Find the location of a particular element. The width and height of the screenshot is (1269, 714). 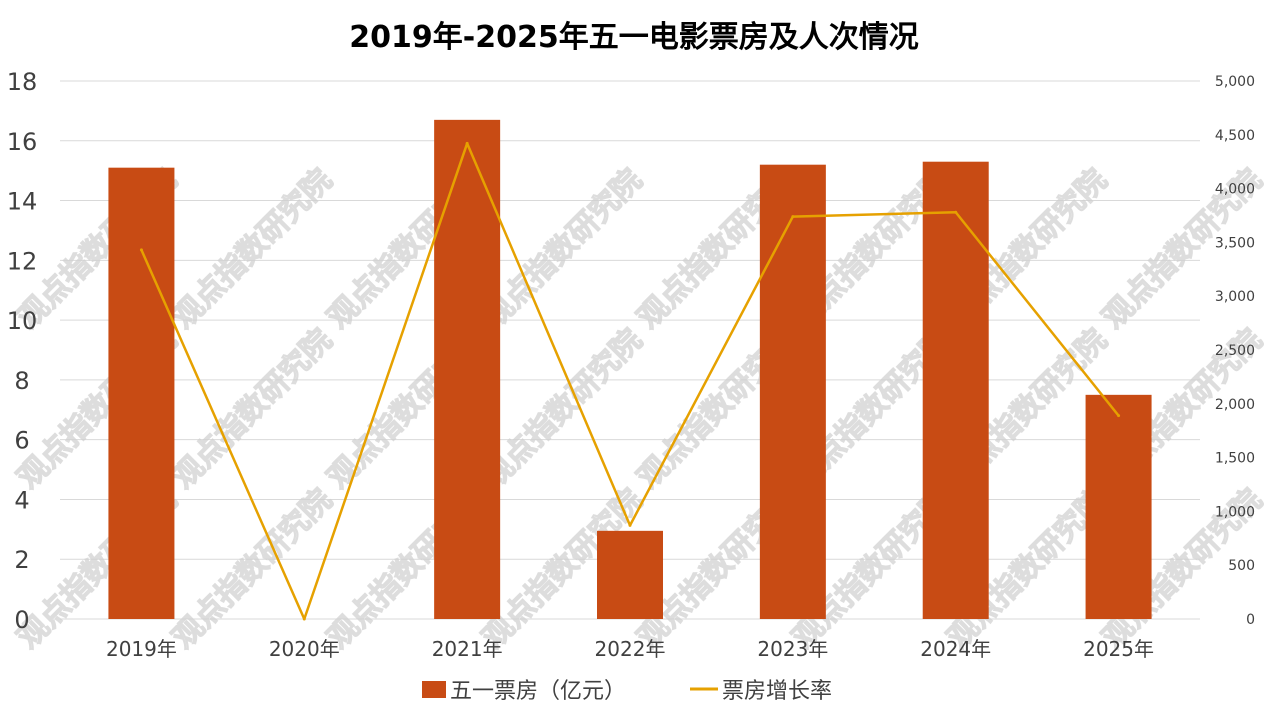

left-y-axis: 0 2 4 6 8 10 12 14 16 18 is located at coordinates (22, 351).